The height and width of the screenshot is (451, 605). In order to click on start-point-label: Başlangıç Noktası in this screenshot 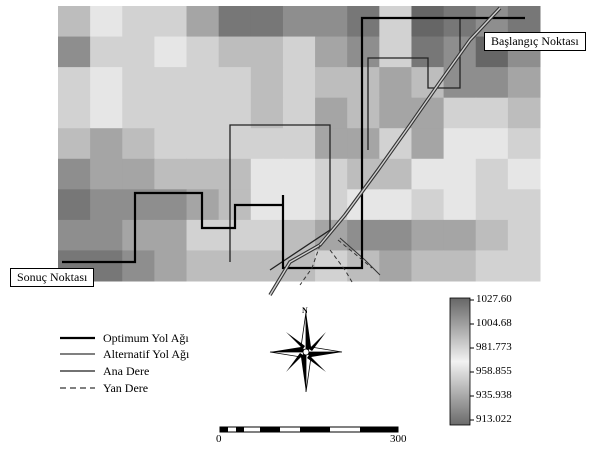, I will do `click(535, 41)`.